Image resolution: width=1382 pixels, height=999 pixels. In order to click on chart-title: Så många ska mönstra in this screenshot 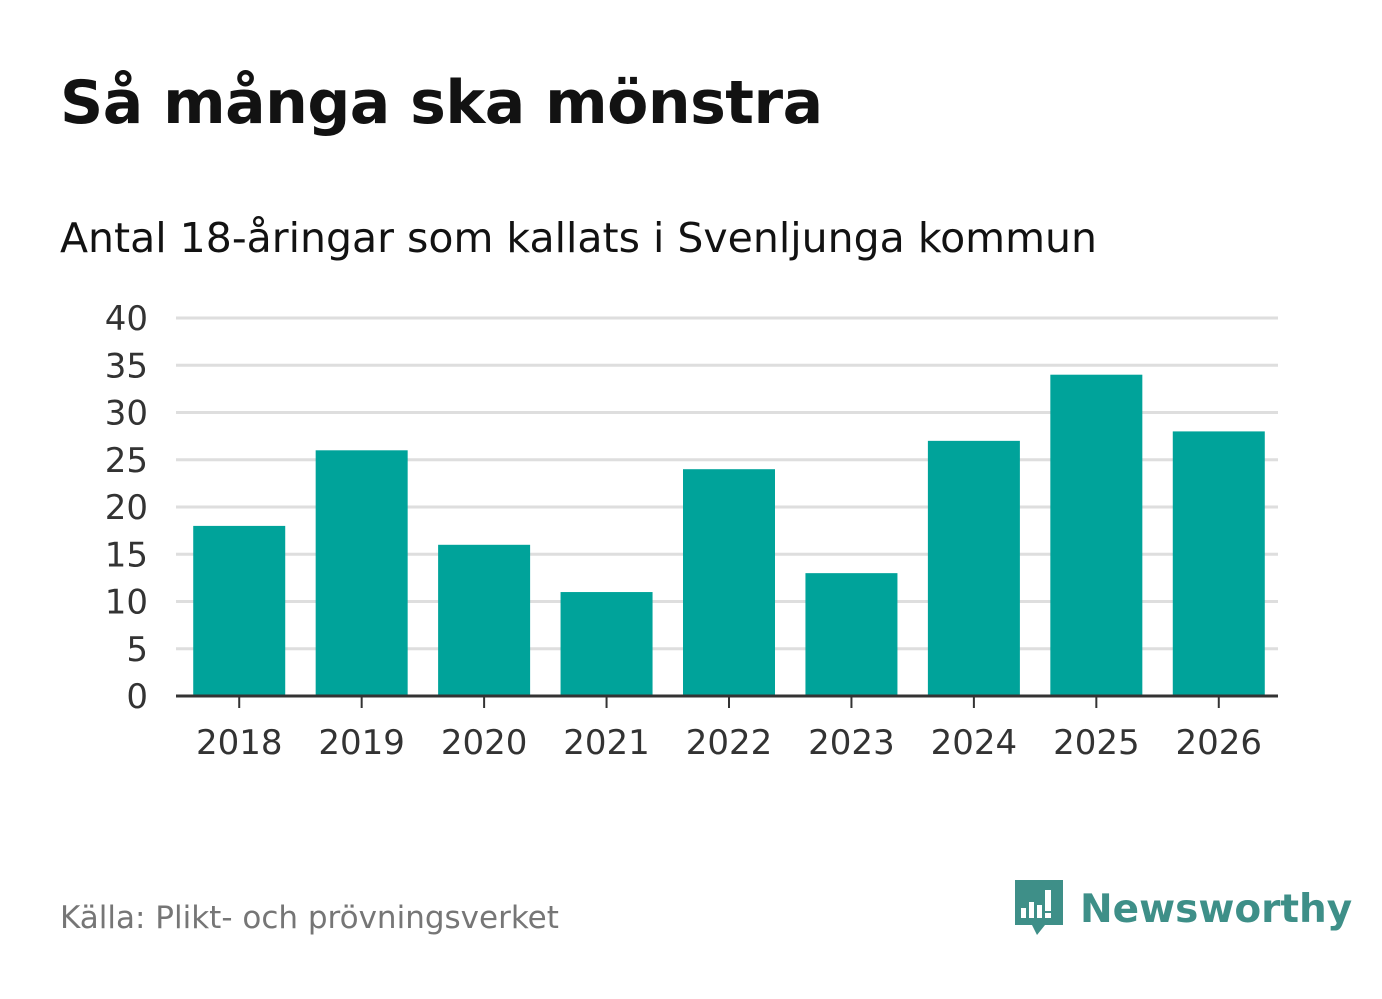, I will do `click(441, 103)`.